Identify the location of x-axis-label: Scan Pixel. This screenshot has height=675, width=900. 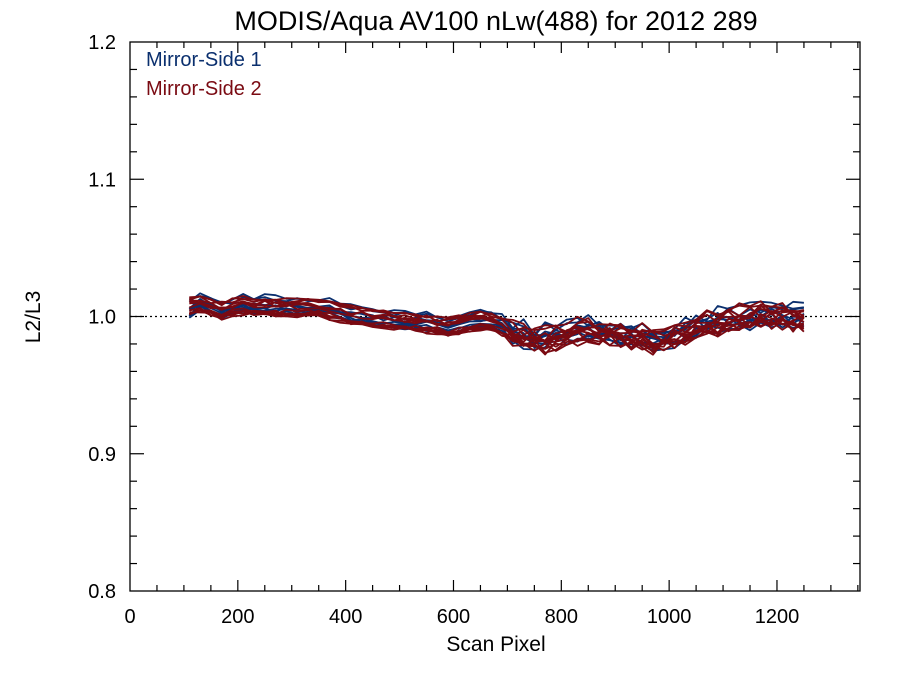
(495, 644).